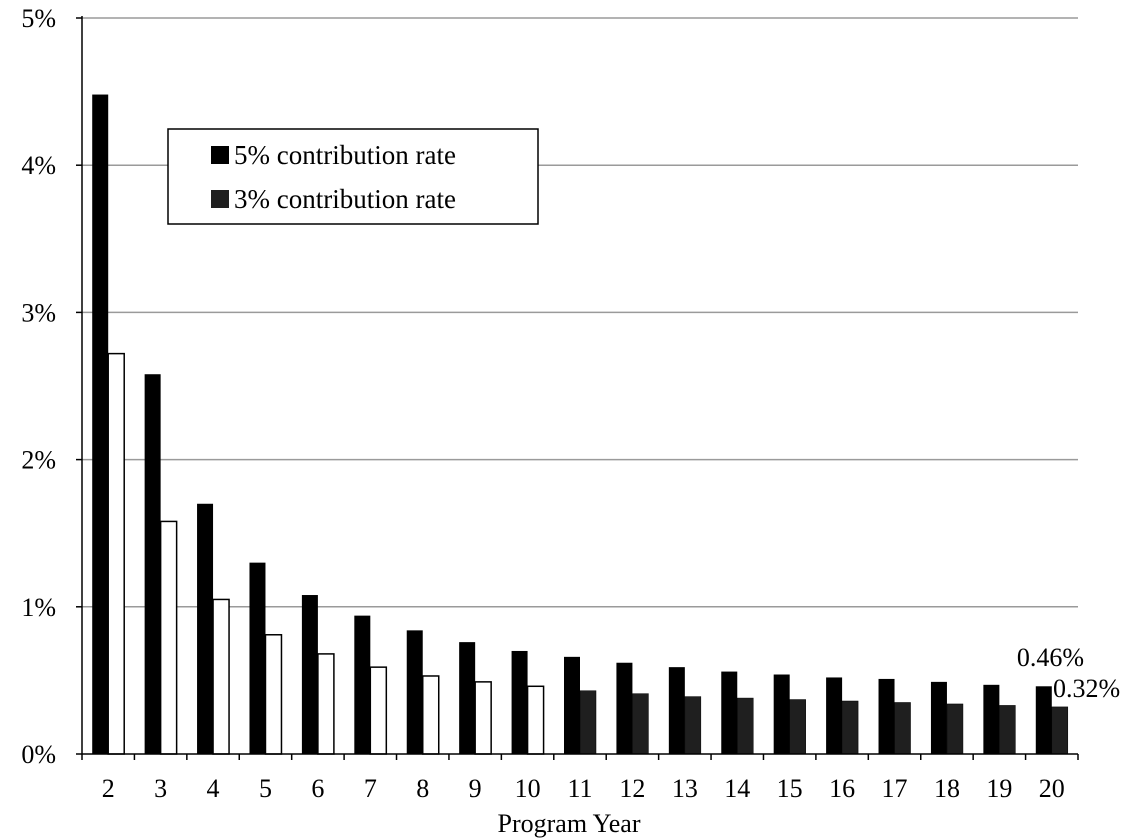 This screenshot has width=1139, height=839. I want to click on x-axis-ticks: 2 3 4 5 6 7 8 9 10 11 12 13 14 15 16 17 18 19 20, so click(583, 788).